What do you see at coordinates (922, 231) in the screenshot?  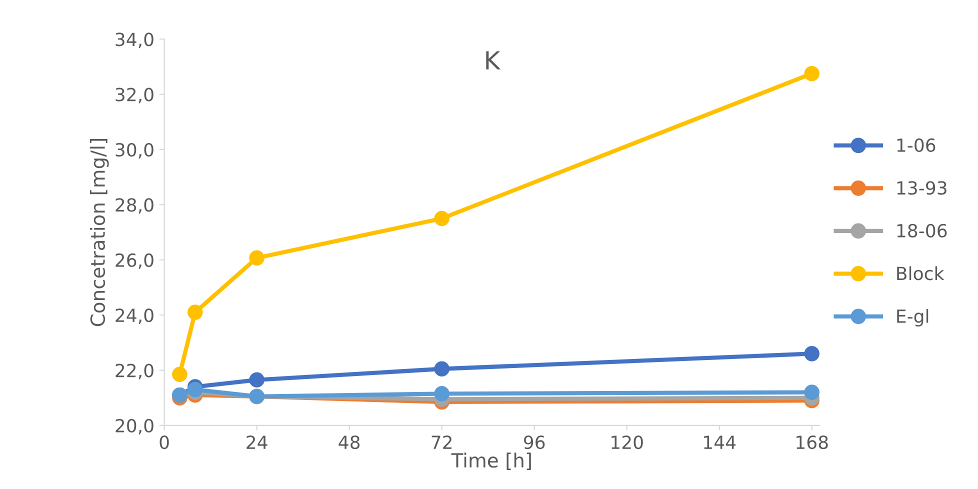 I see `legend-label: 18-06` at bounding box center [922, 231].